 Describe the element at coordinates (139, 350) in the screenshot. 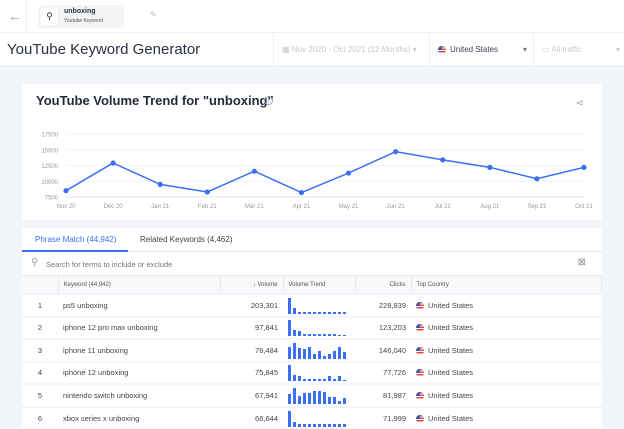

I see `keyword-cell: iphone 11 unboxing` at that location.